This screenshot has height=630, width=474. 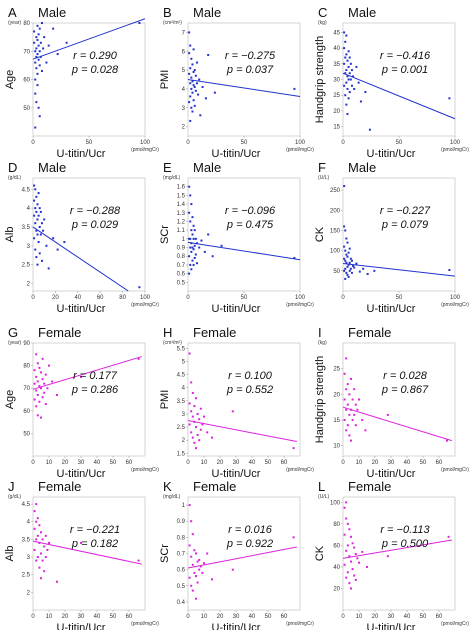 I want to click on x-tick-label: 60, so click(x=439, y=617).